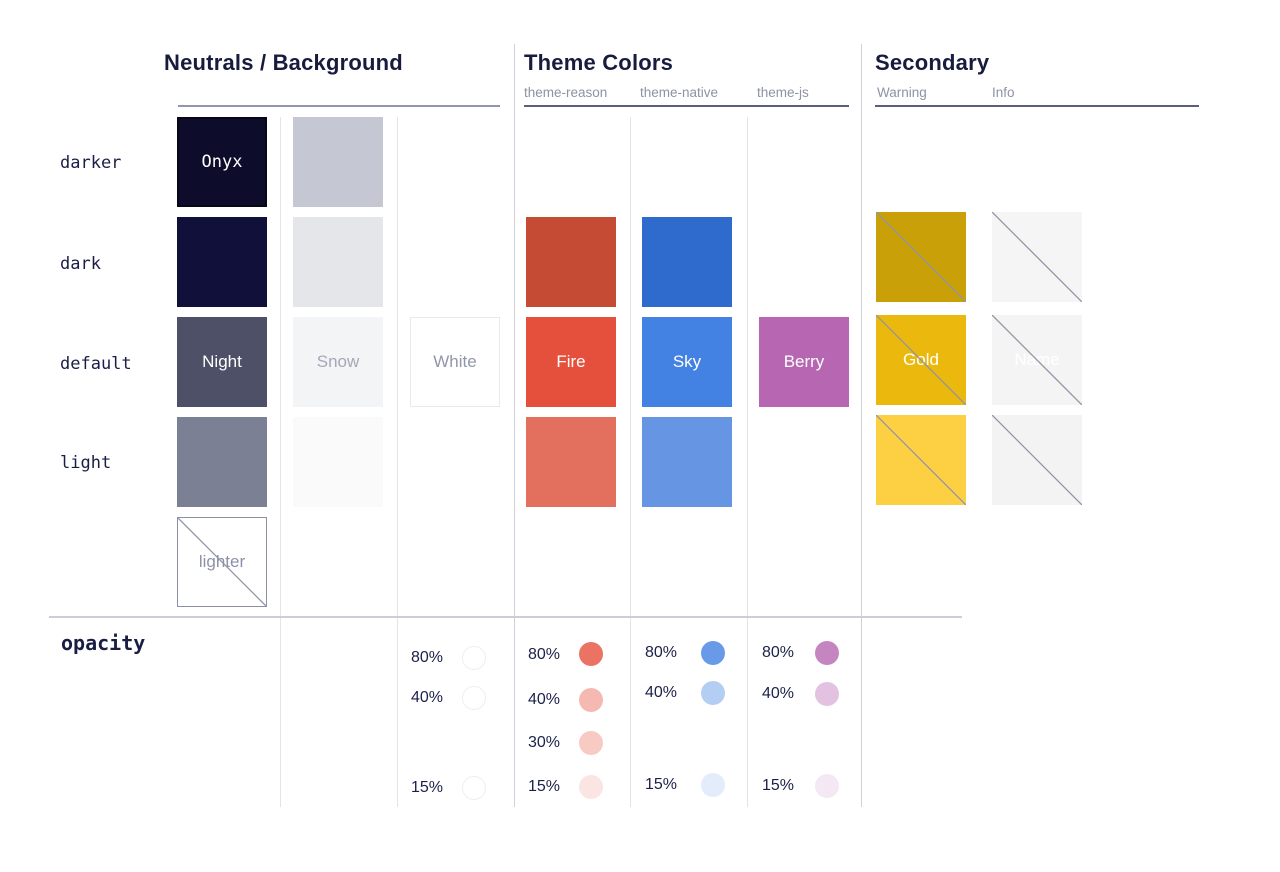  Describe the element at coordinates (571, 462) in the screenshot. I see `swatch-fire-light` at that location.